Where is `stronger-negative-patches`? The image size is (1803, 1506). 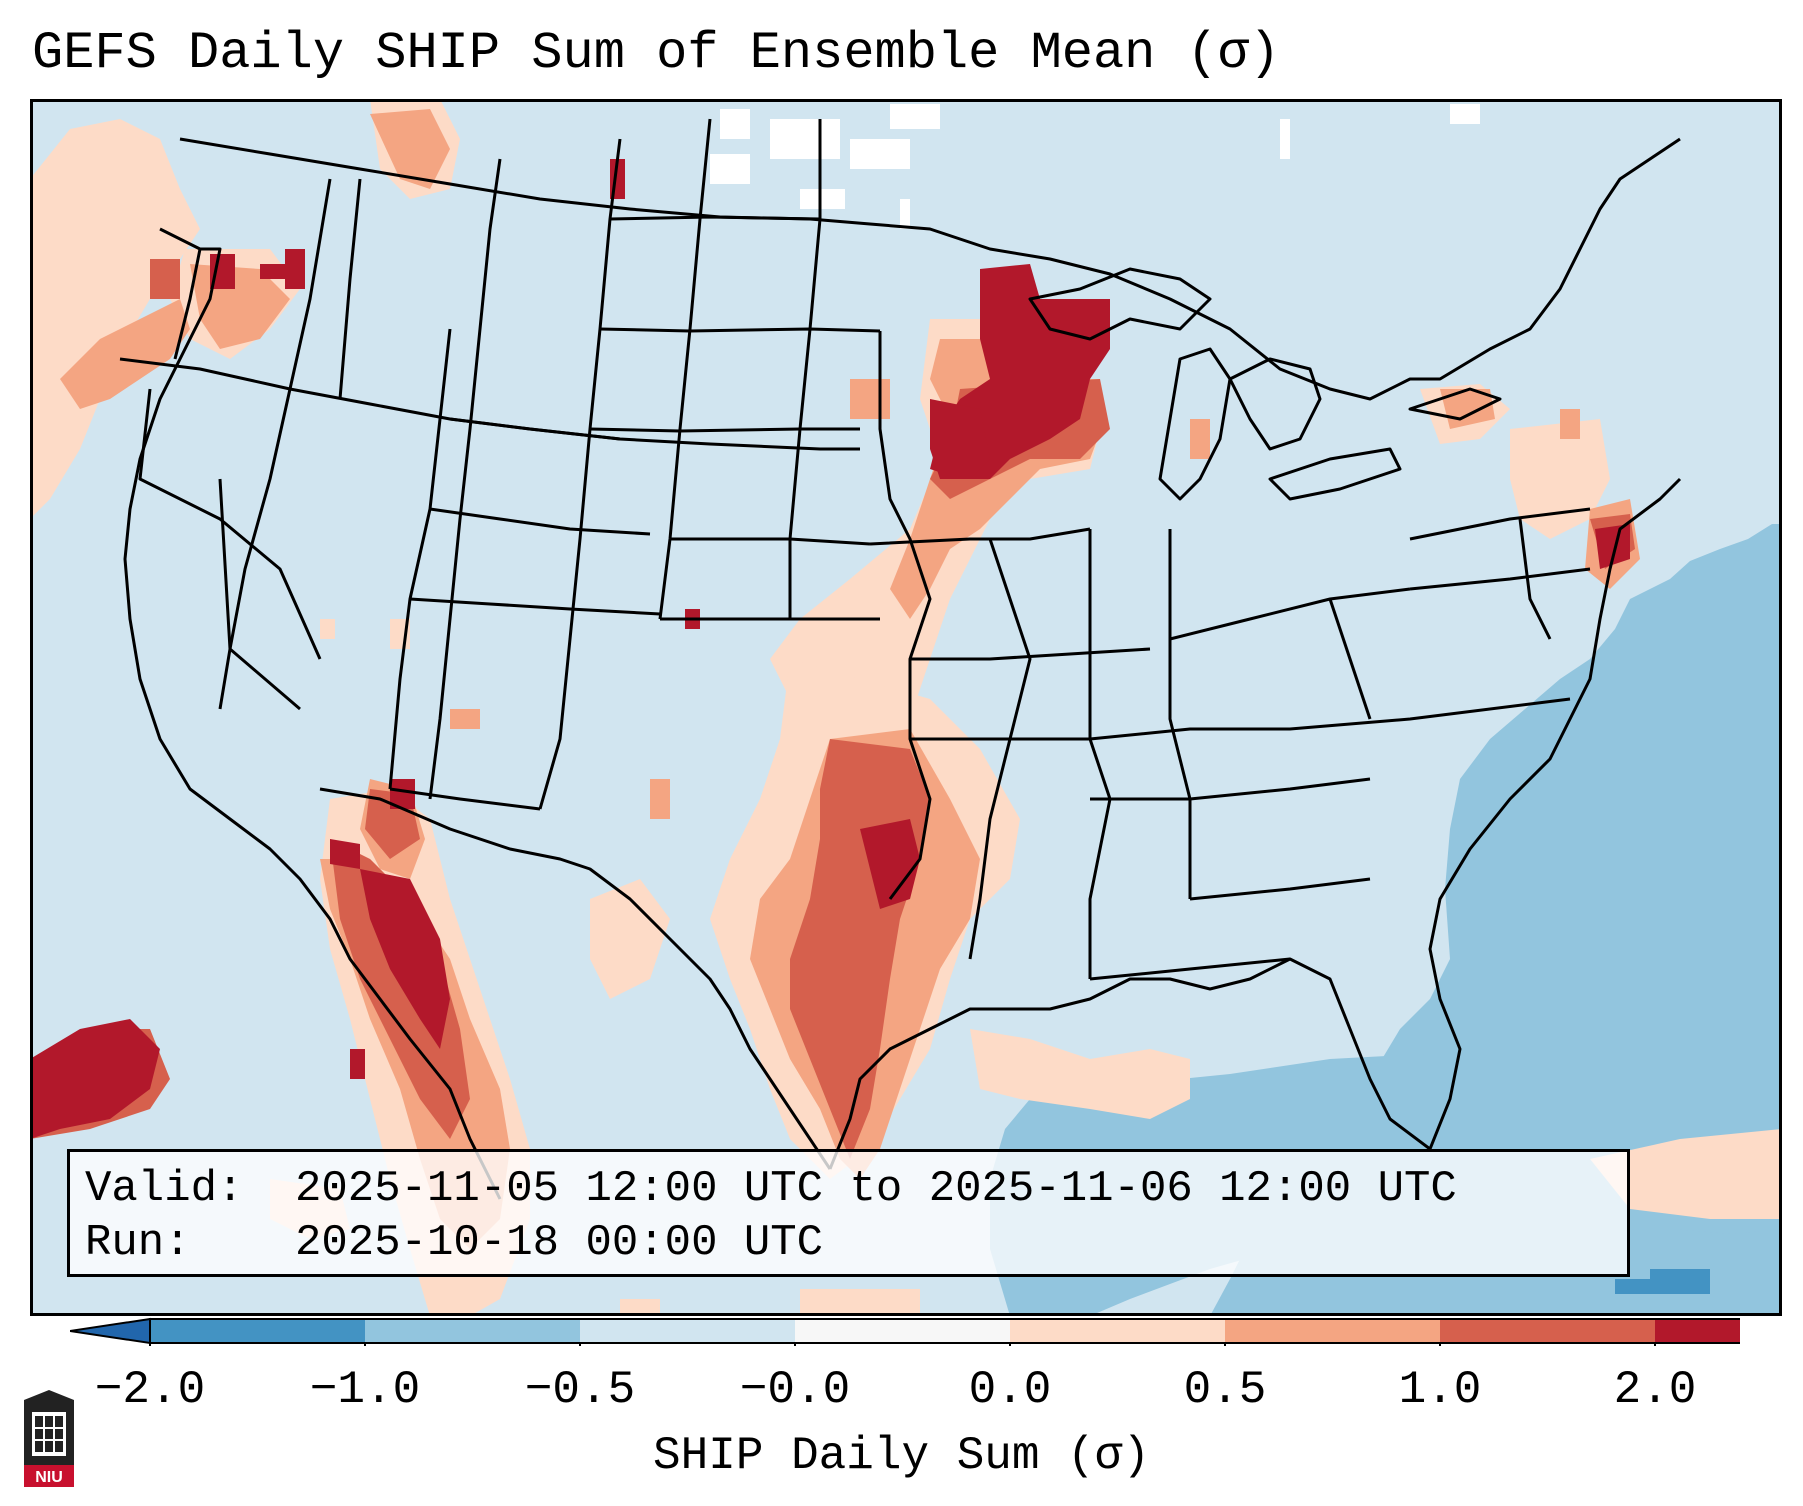
stronger-negative-patches is located at coordinates (1662, 1281).